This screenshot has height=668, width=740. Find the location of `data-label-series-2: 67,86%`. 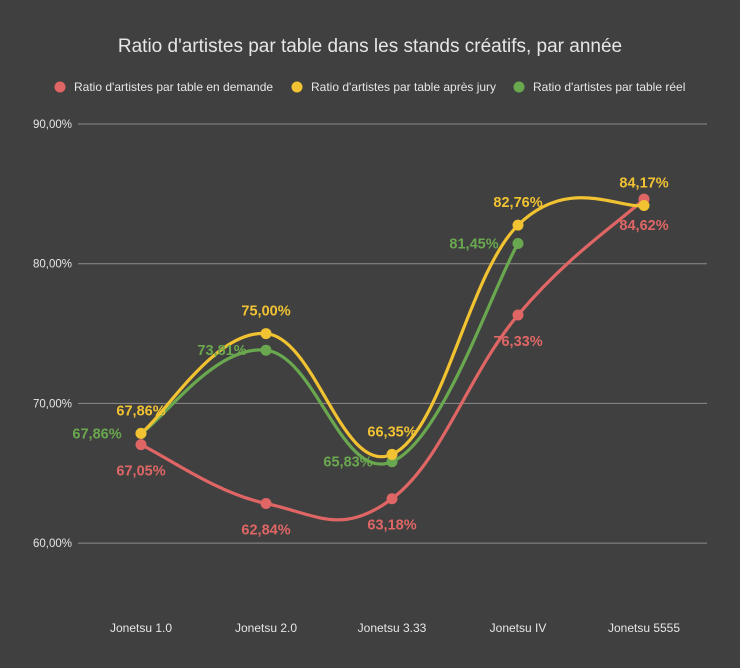

data-label-series-2: 67,86% is located at coordinates (140, 411).